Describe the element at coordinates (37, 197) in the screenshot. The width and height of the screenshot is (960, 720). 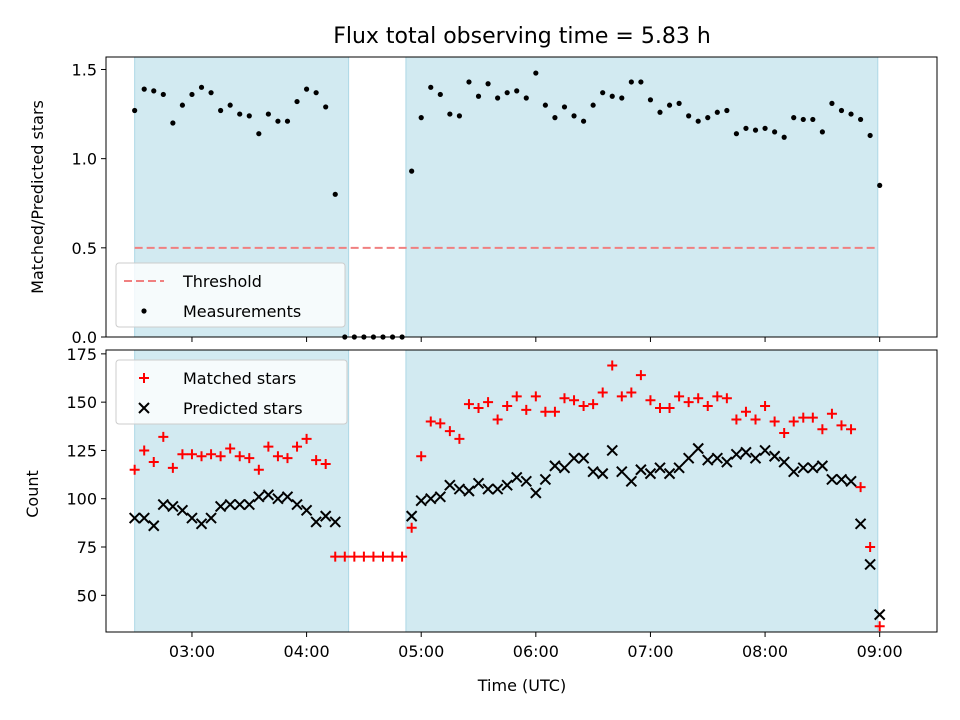
I see `top-y-axis-label: Matched/Predicted stars` at that location.